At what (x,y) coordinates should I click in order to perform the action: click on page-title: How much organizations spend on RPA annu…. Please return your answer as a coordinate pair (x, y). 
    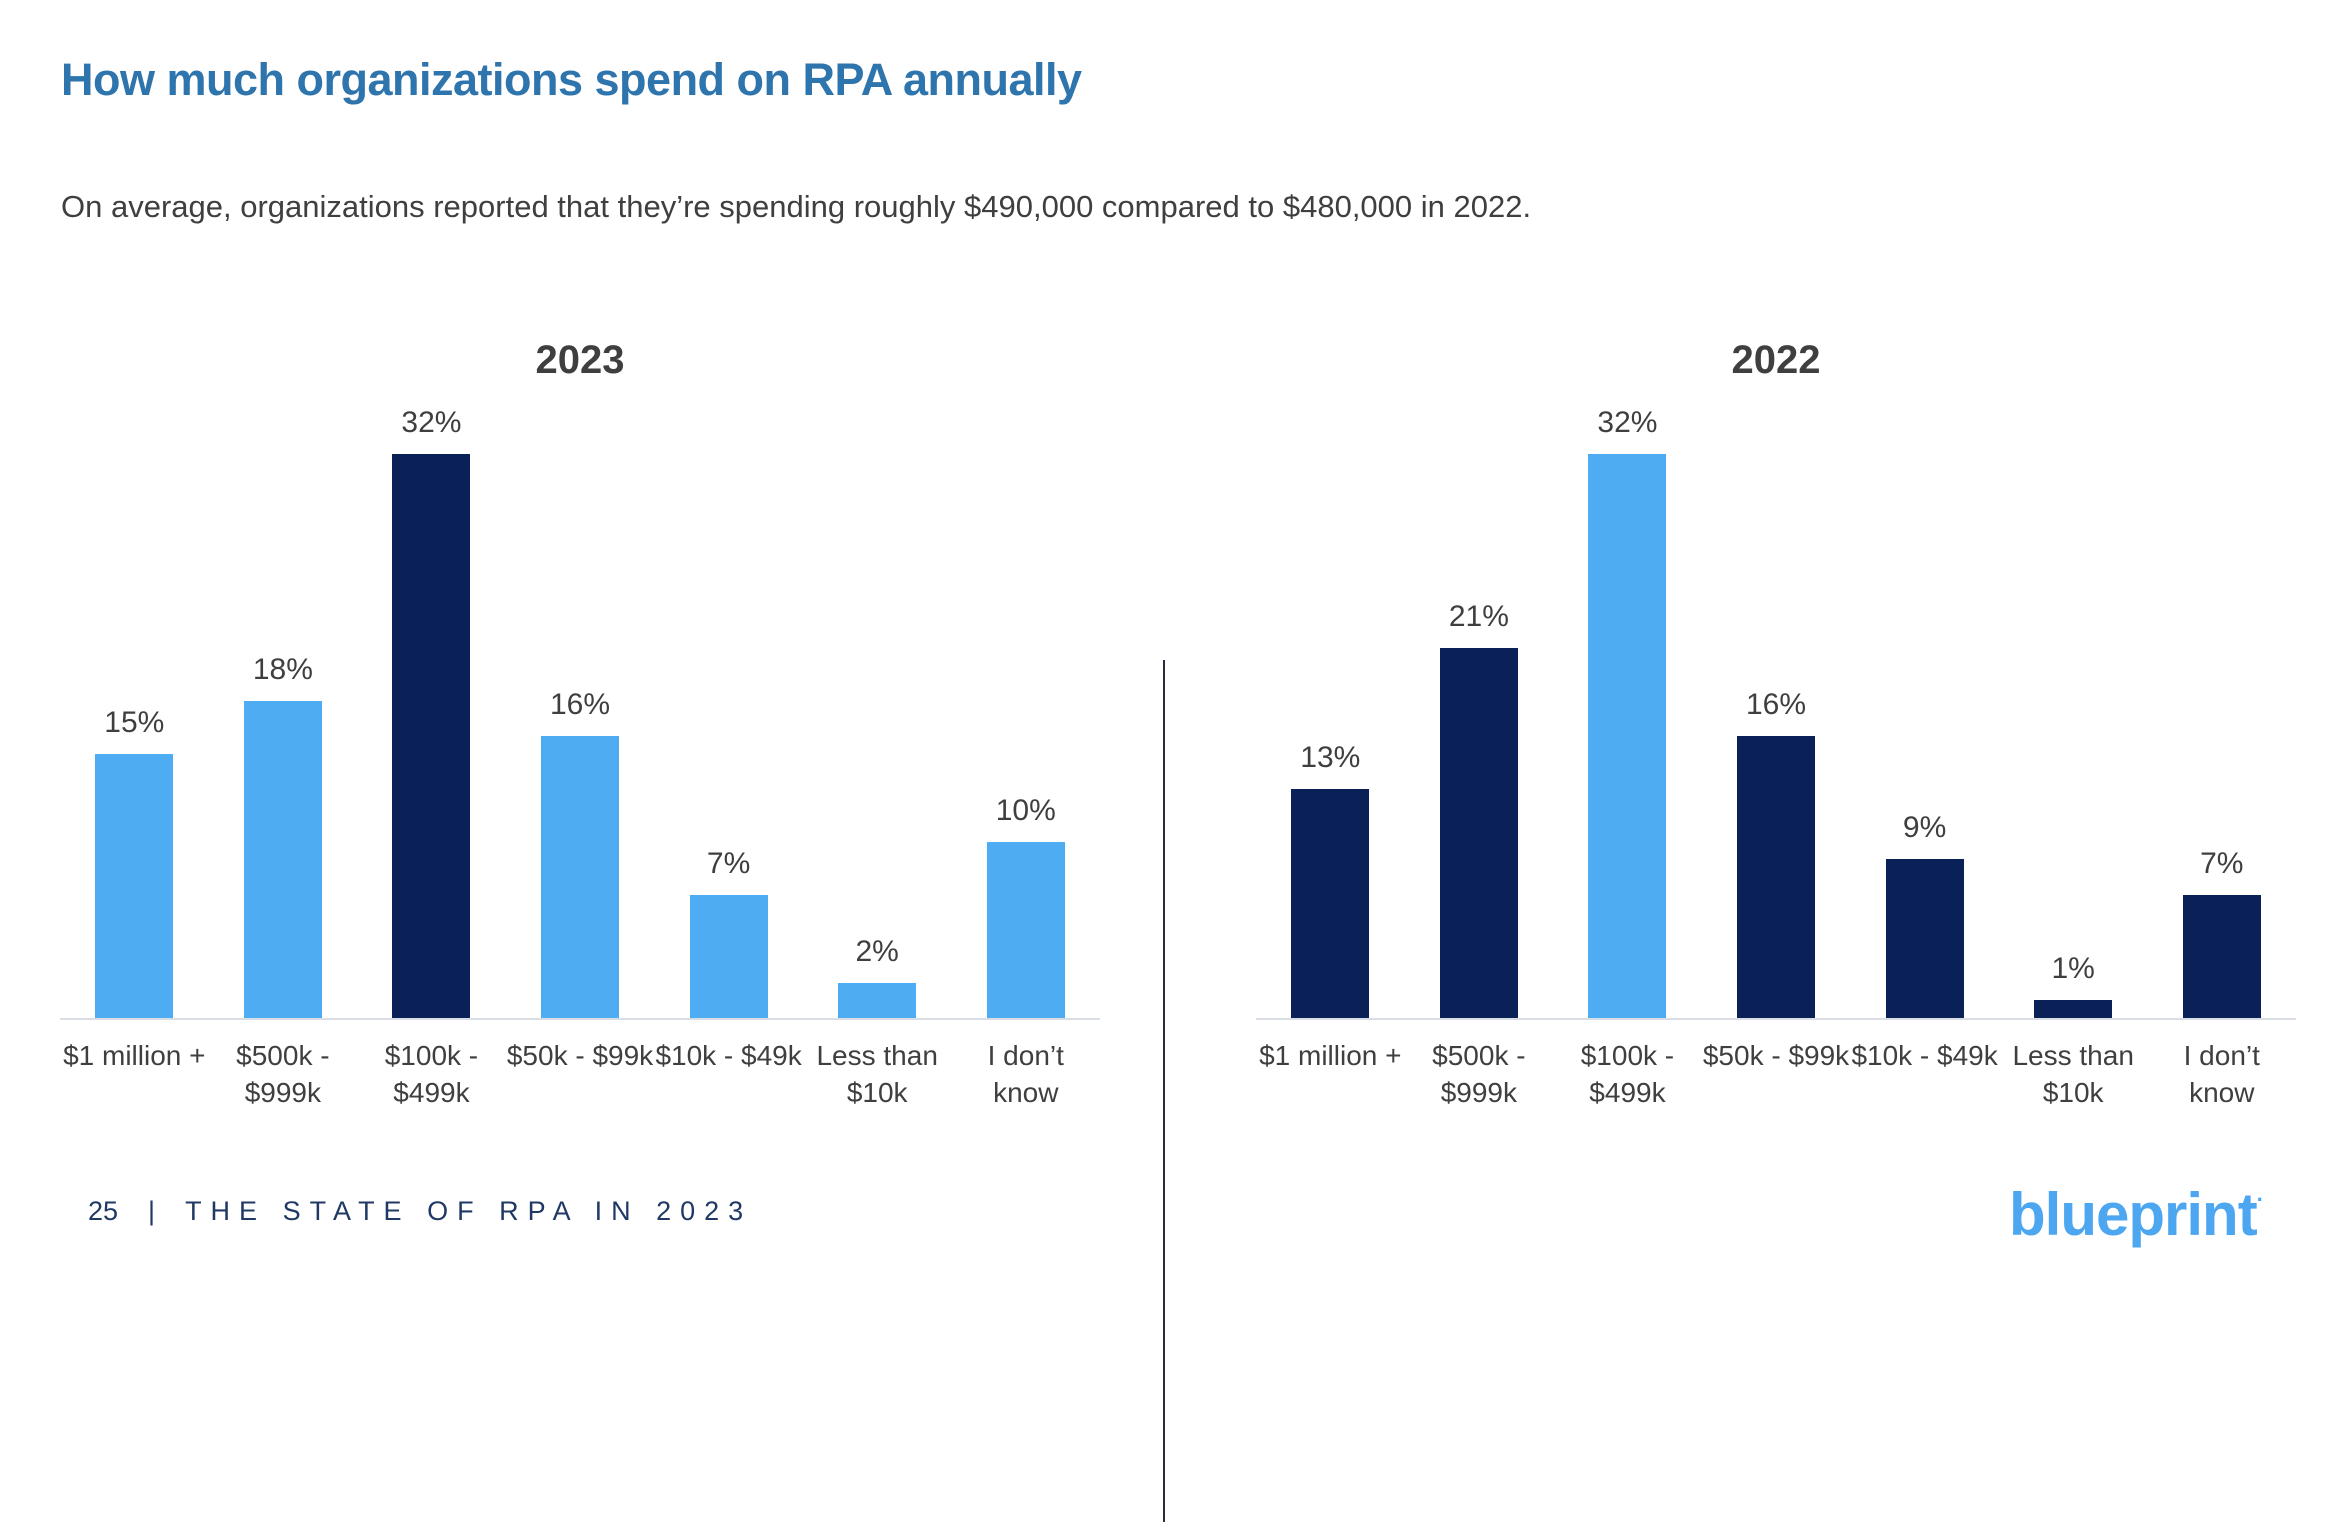
    Looking at the image, I should click on (571, 80).